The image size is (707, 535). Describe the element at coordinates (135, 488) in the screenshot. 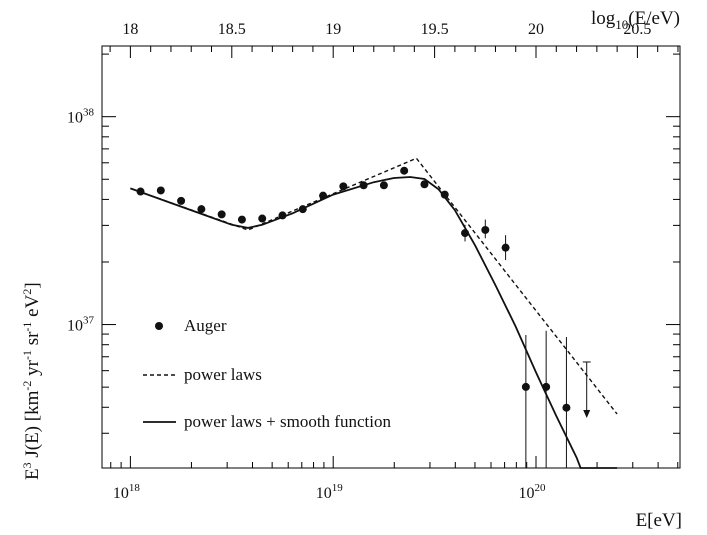

I see `x-tick-exponent: 18` at that location.